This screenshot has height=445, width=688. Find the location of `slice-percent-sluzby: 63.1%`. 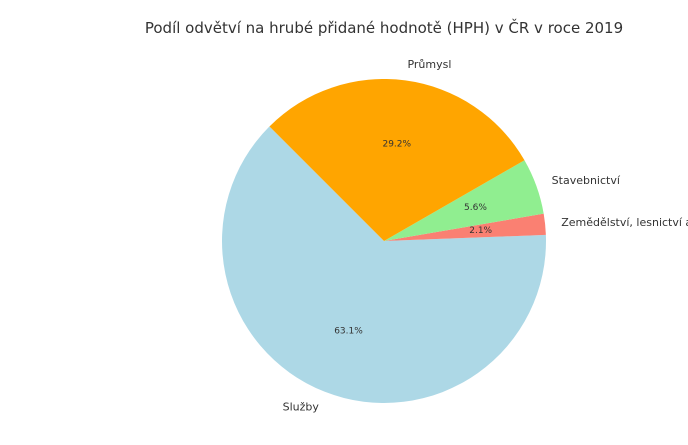

slice-percent-sluzby: 63.1% is located at coordinates (348, 331).